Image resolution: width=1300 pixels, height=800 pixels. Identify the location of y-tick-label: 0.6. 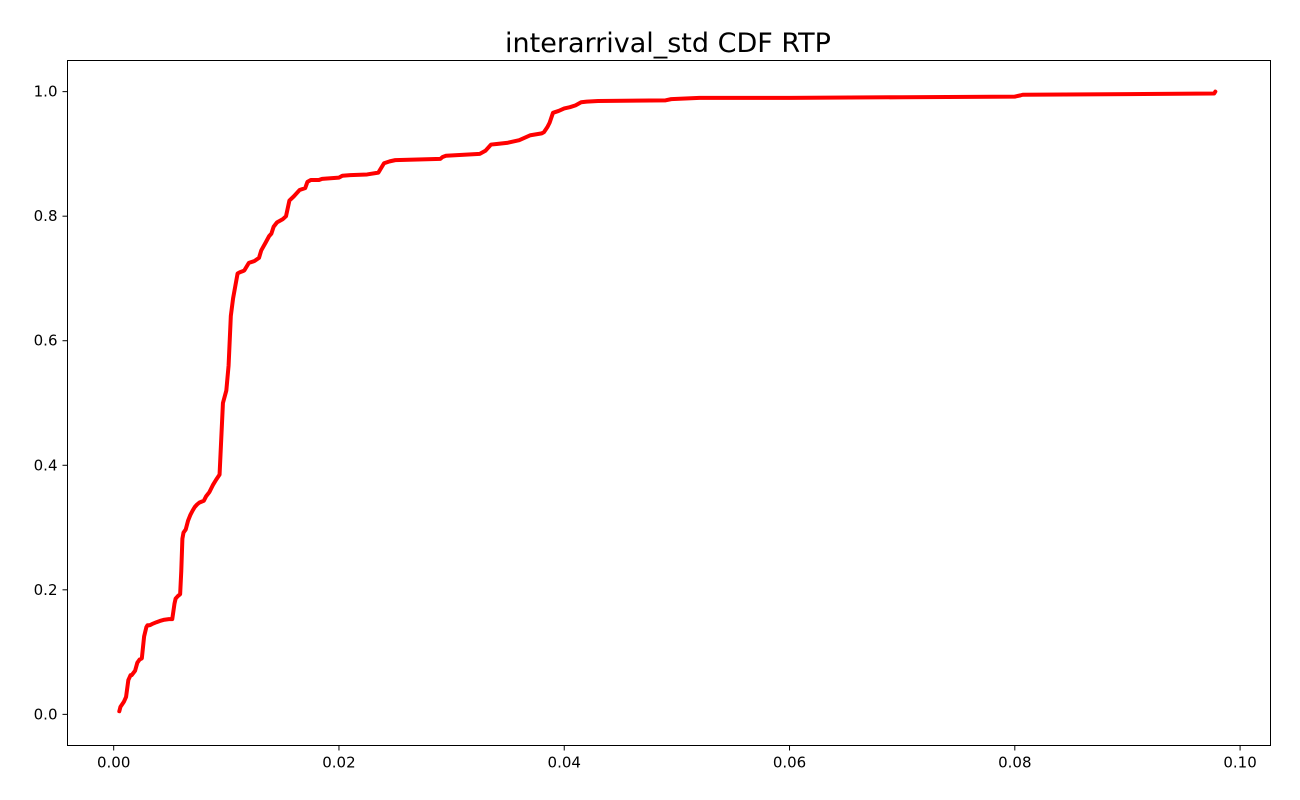
(46, 341).